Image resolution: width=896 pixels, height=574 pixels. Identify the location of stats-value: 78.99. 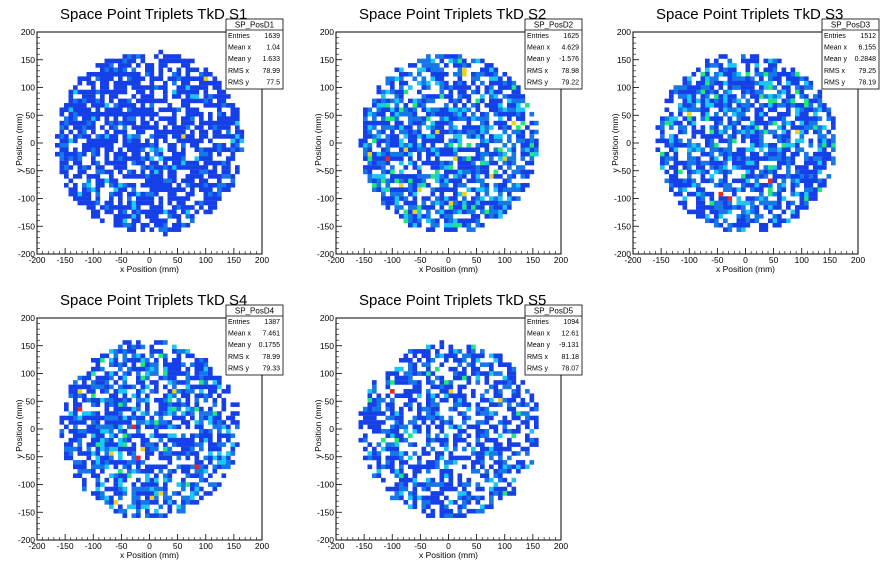
(271, 357).